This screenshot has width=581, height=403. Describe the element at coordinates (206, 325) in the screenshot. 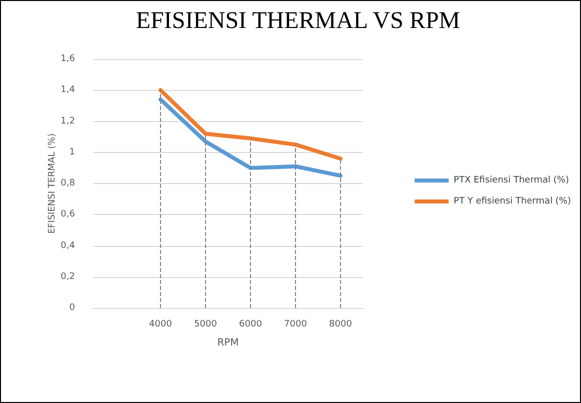

I see `x-tick-label: 5000` at that location.